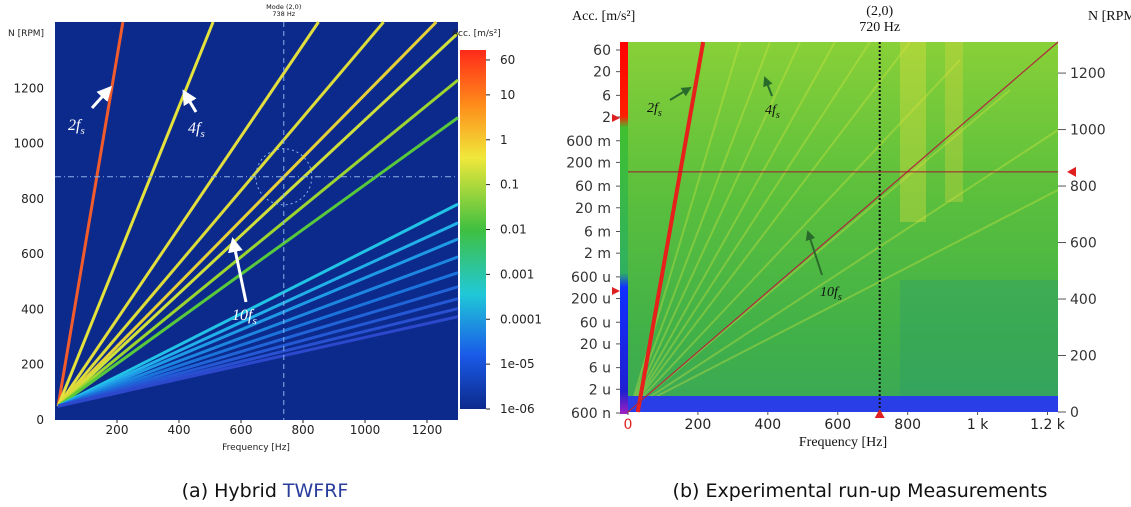  I want to click on colorbar-tick-label: 200 m, so click(588, 163).